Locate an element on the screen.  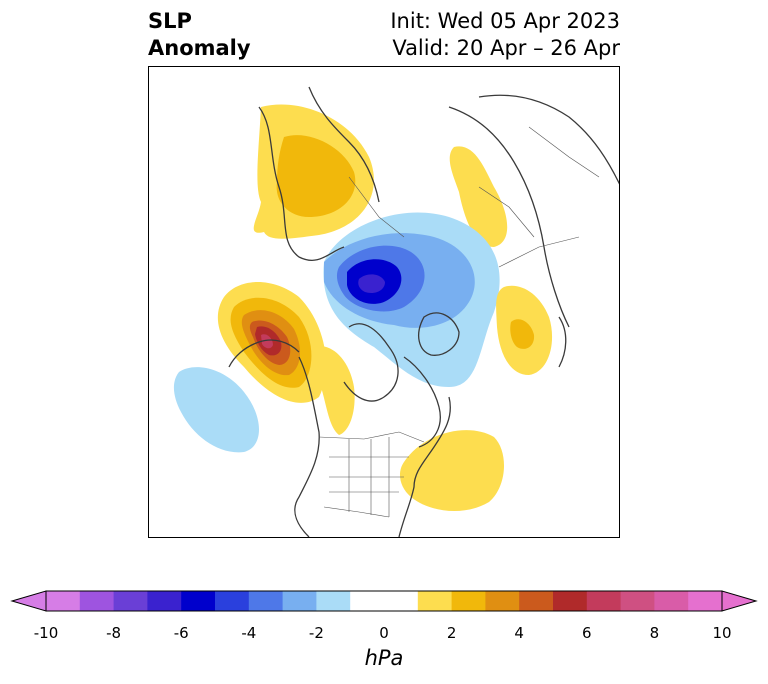
title-line-1: SLP is located at coordinates (170, 21).